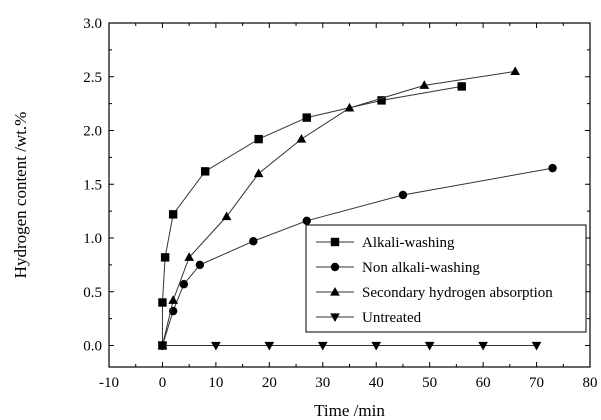 The height and width of the screenshot is (420, 601). What do you see at coordinates (349, 410) in the screenshot?
I see `x-axis-label: Time /min` at bounding box center [349, 410].